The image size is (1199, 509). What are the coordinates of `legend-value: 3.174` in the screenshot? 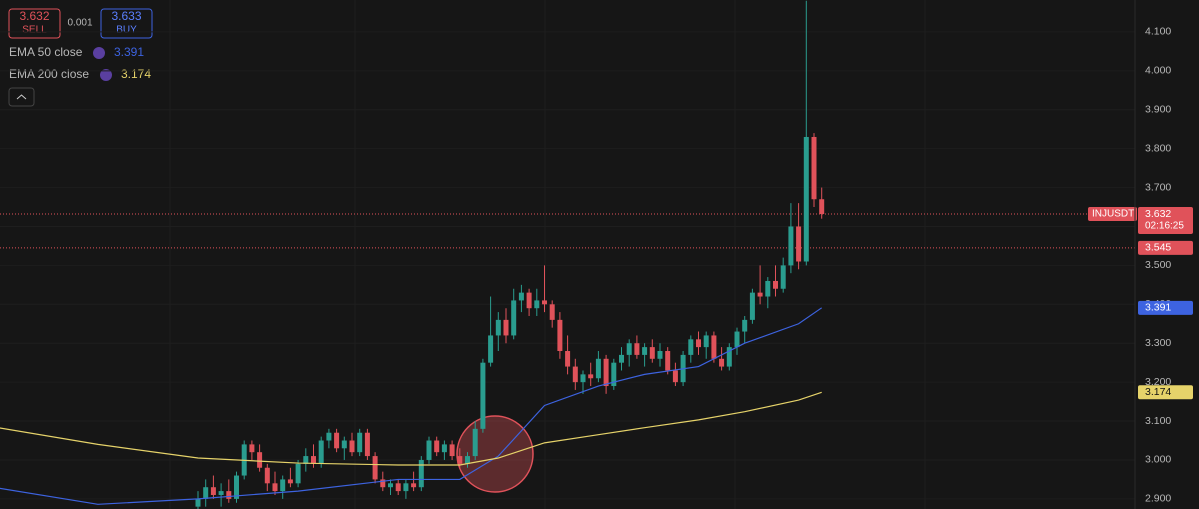 It's located at (136, 74).